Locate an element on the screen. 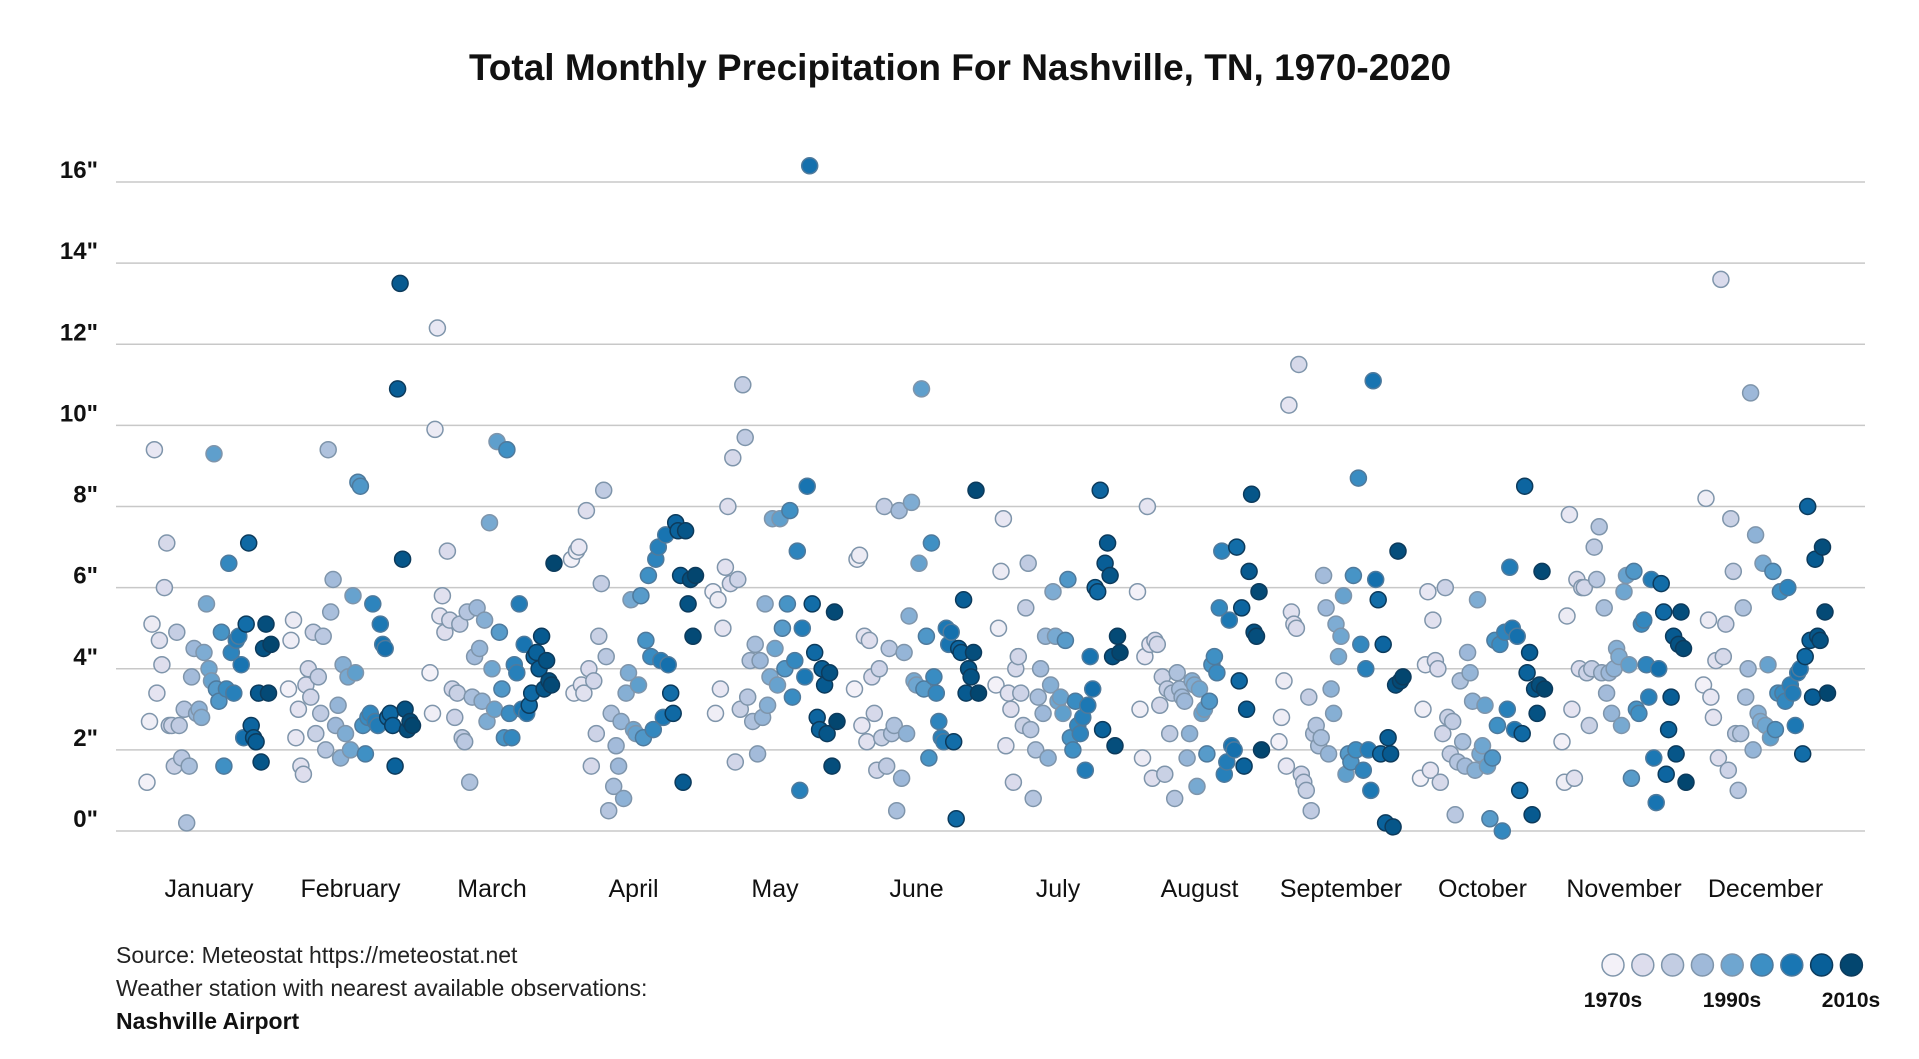  data-point-november-2014 is located at coordinates (1671, 697).